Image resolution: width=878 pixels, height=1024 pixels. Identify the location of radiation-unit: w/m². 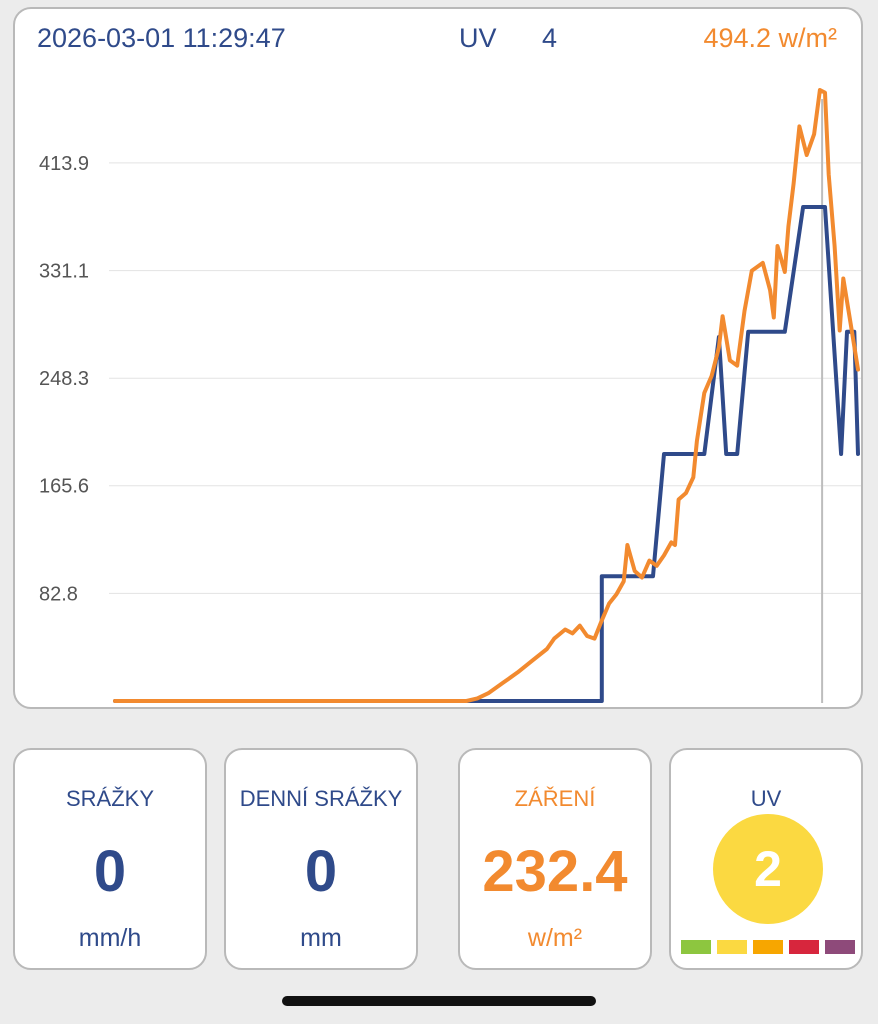
(555, 938).